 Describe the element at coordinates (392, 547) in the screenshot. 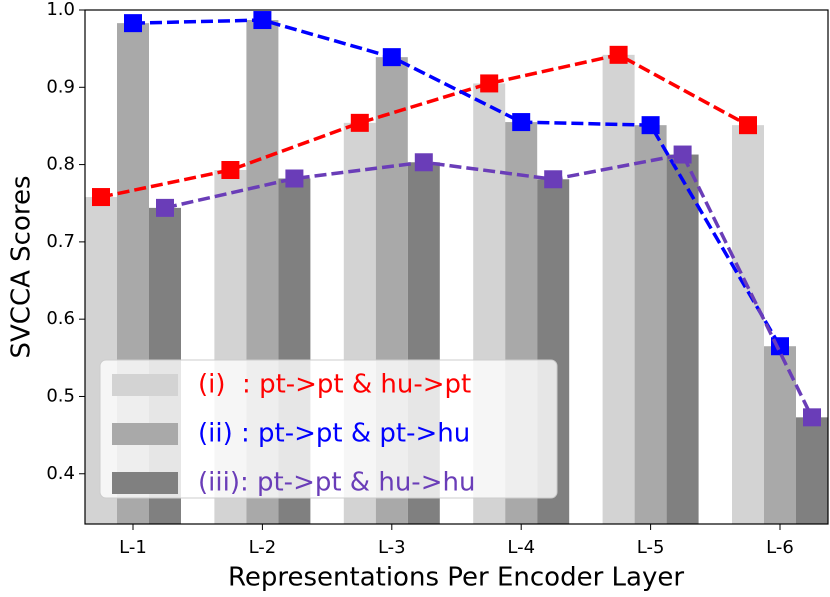

I see `x-tick-label: L-3` at that location.